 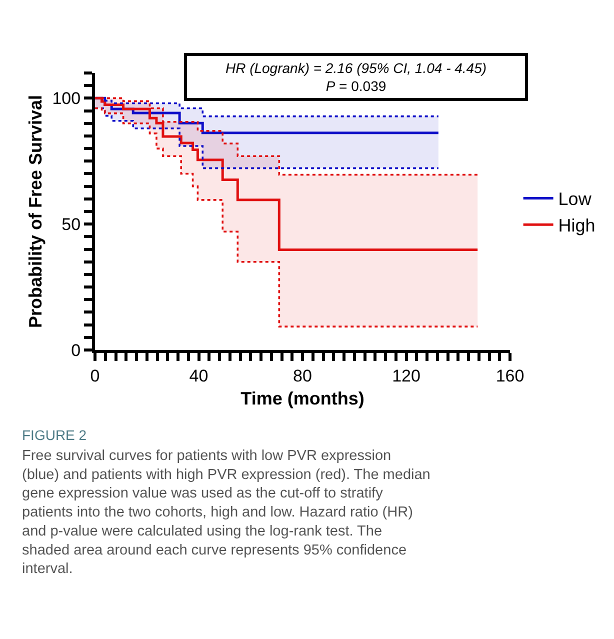 What do you see at coordinates (575, 199) in the screenshot?
I see `legend-label: Low` at bounding box center [575, 199].